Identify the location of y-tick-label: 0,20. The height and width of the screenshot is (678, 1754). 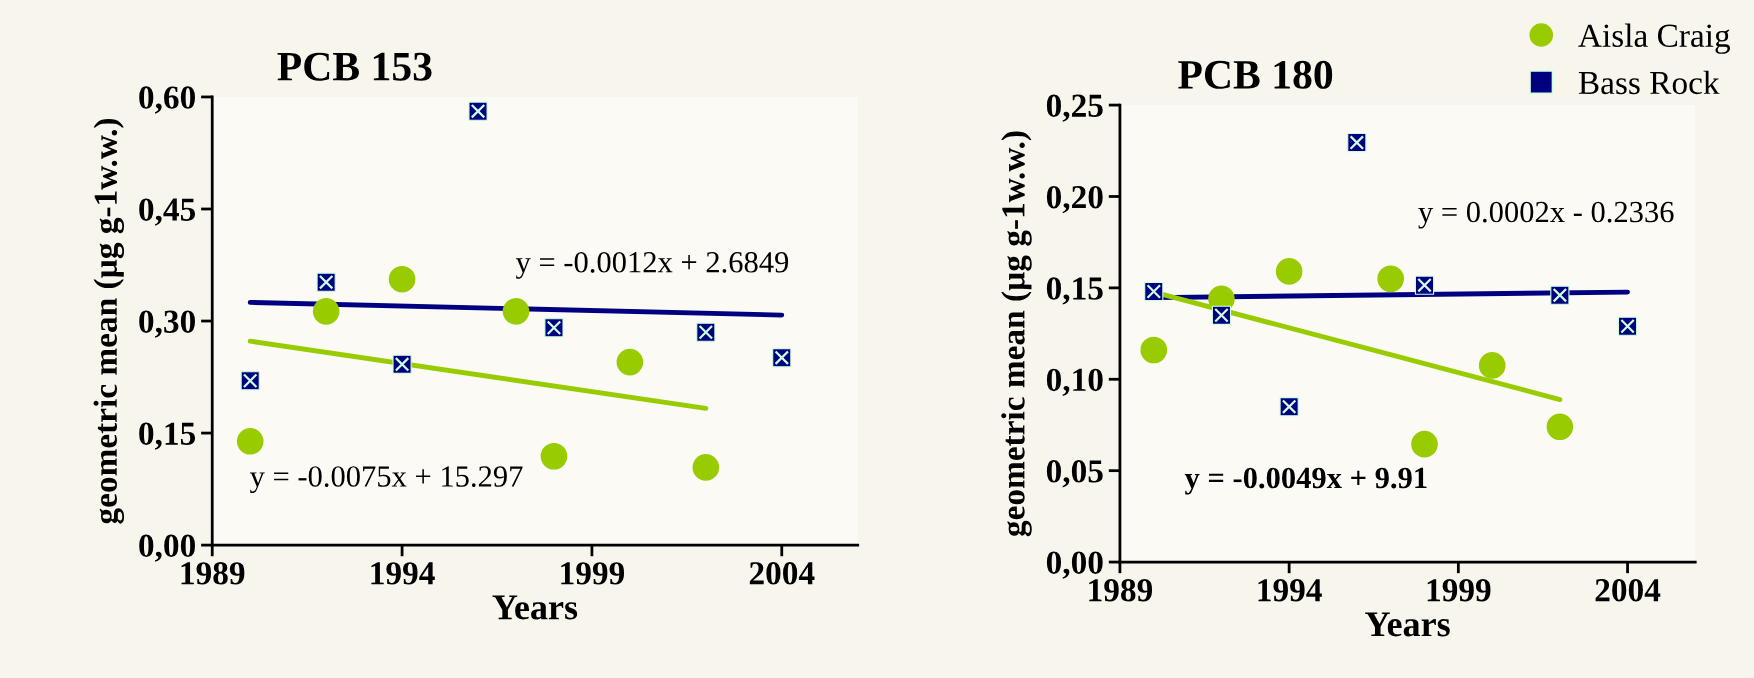
(1074, 199).